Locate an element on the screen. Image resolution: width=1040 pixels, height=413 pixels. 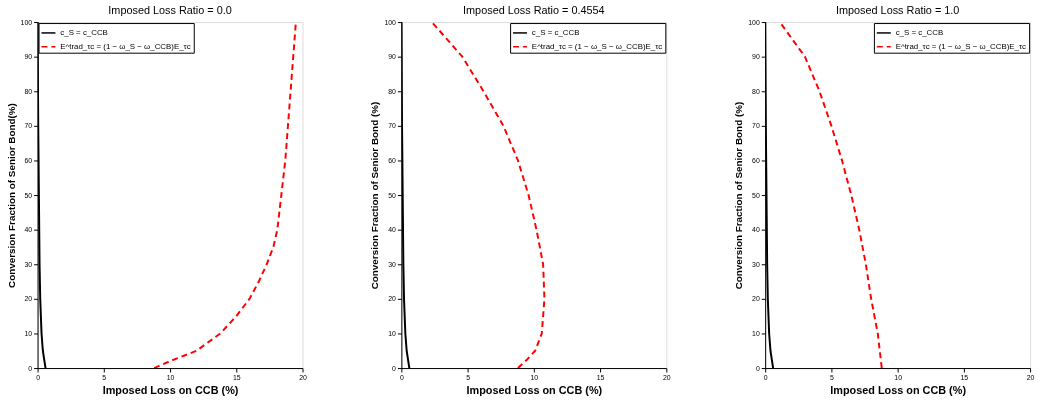
y-axis-title: Conversion Fraction of Senior Bond(%) is located at coordinates (11, 195).